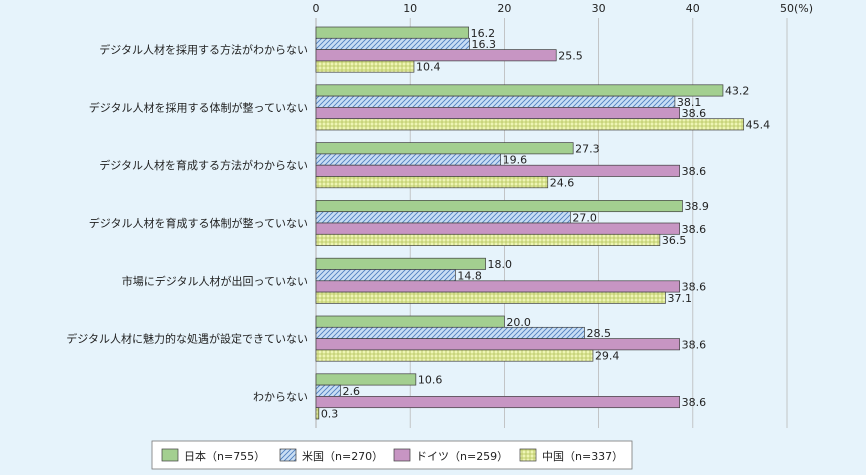 The height and width of the screenshot is (475, 866). I want to click on category-label: デジタル人材を育成する方法がわからない, so click(203, 165).